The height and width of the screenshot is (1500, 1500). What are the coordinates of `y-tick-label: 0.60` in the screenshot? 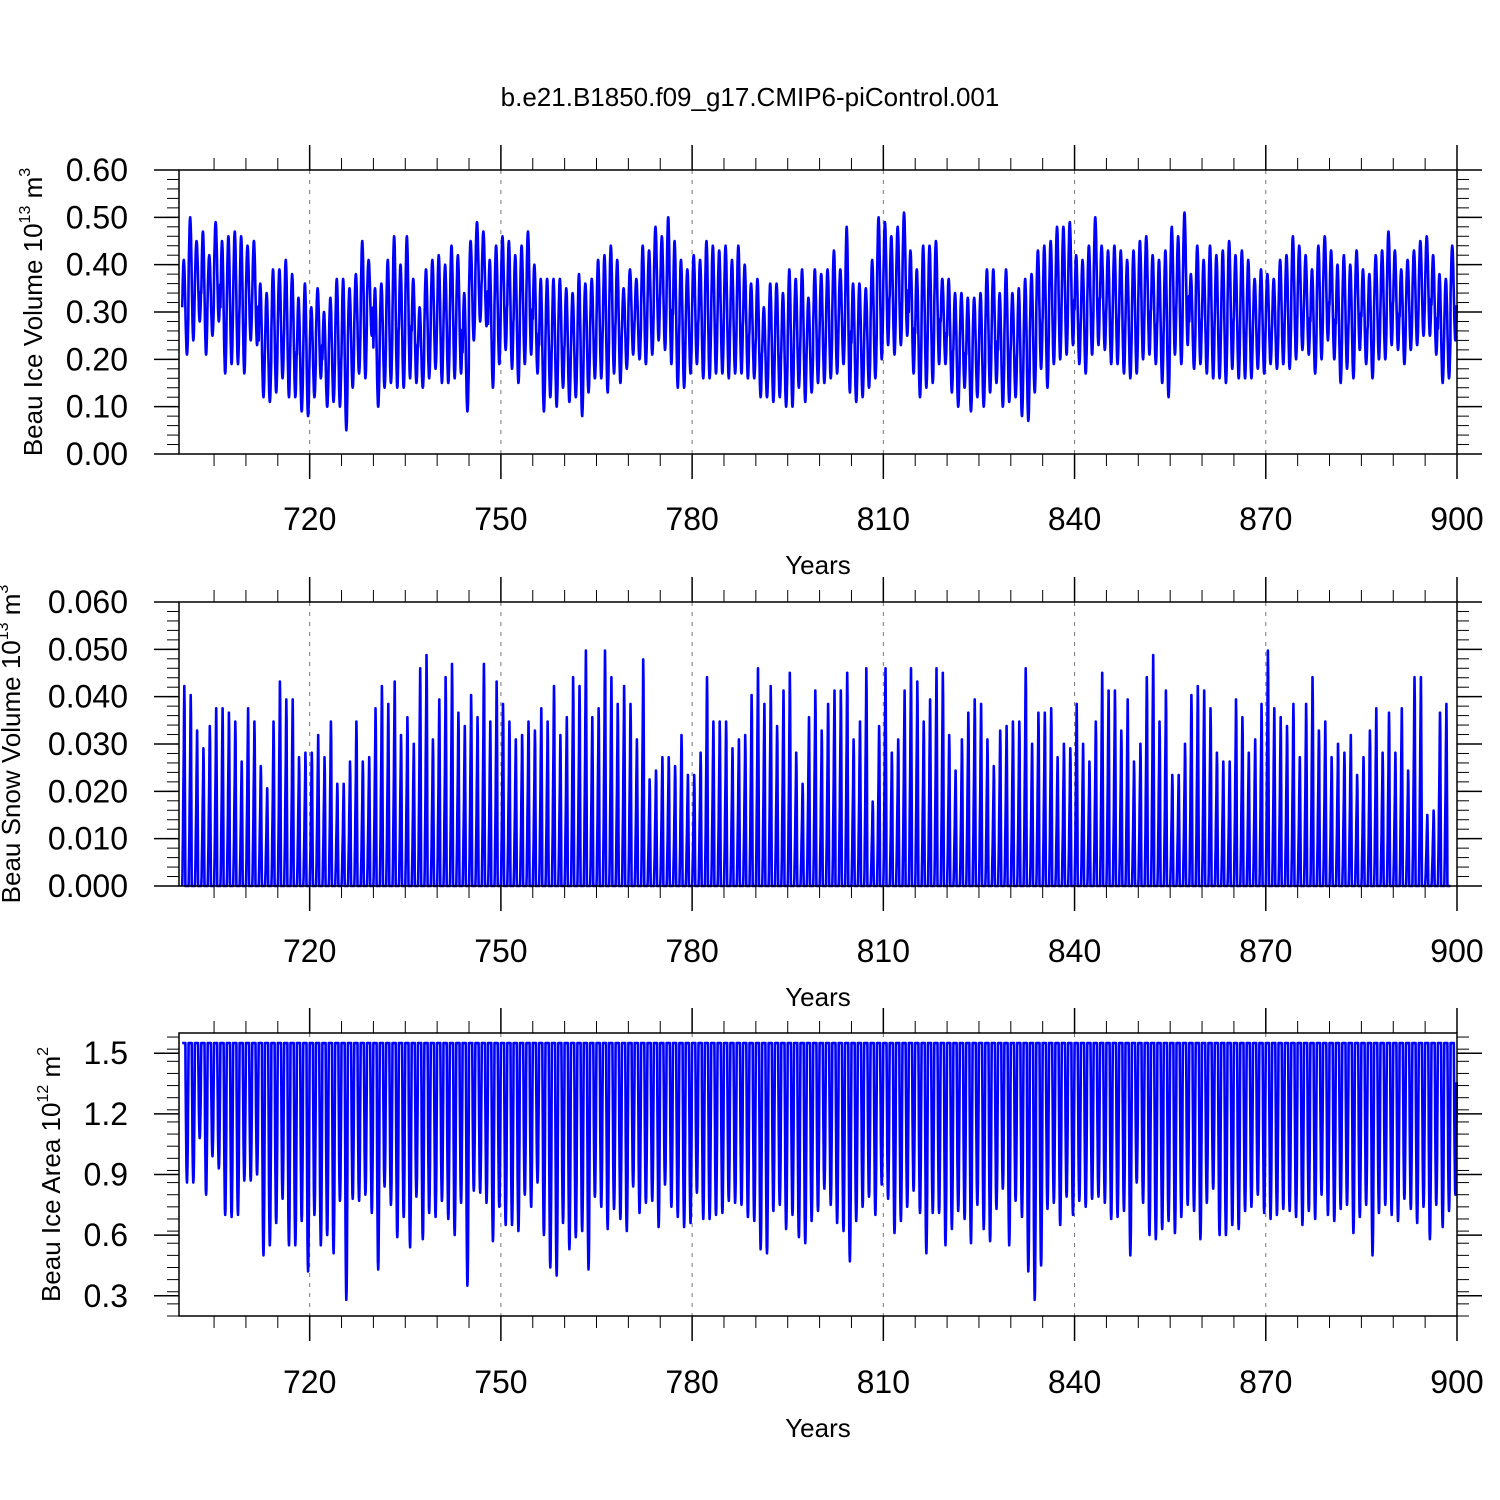 It's located at (97, 170).